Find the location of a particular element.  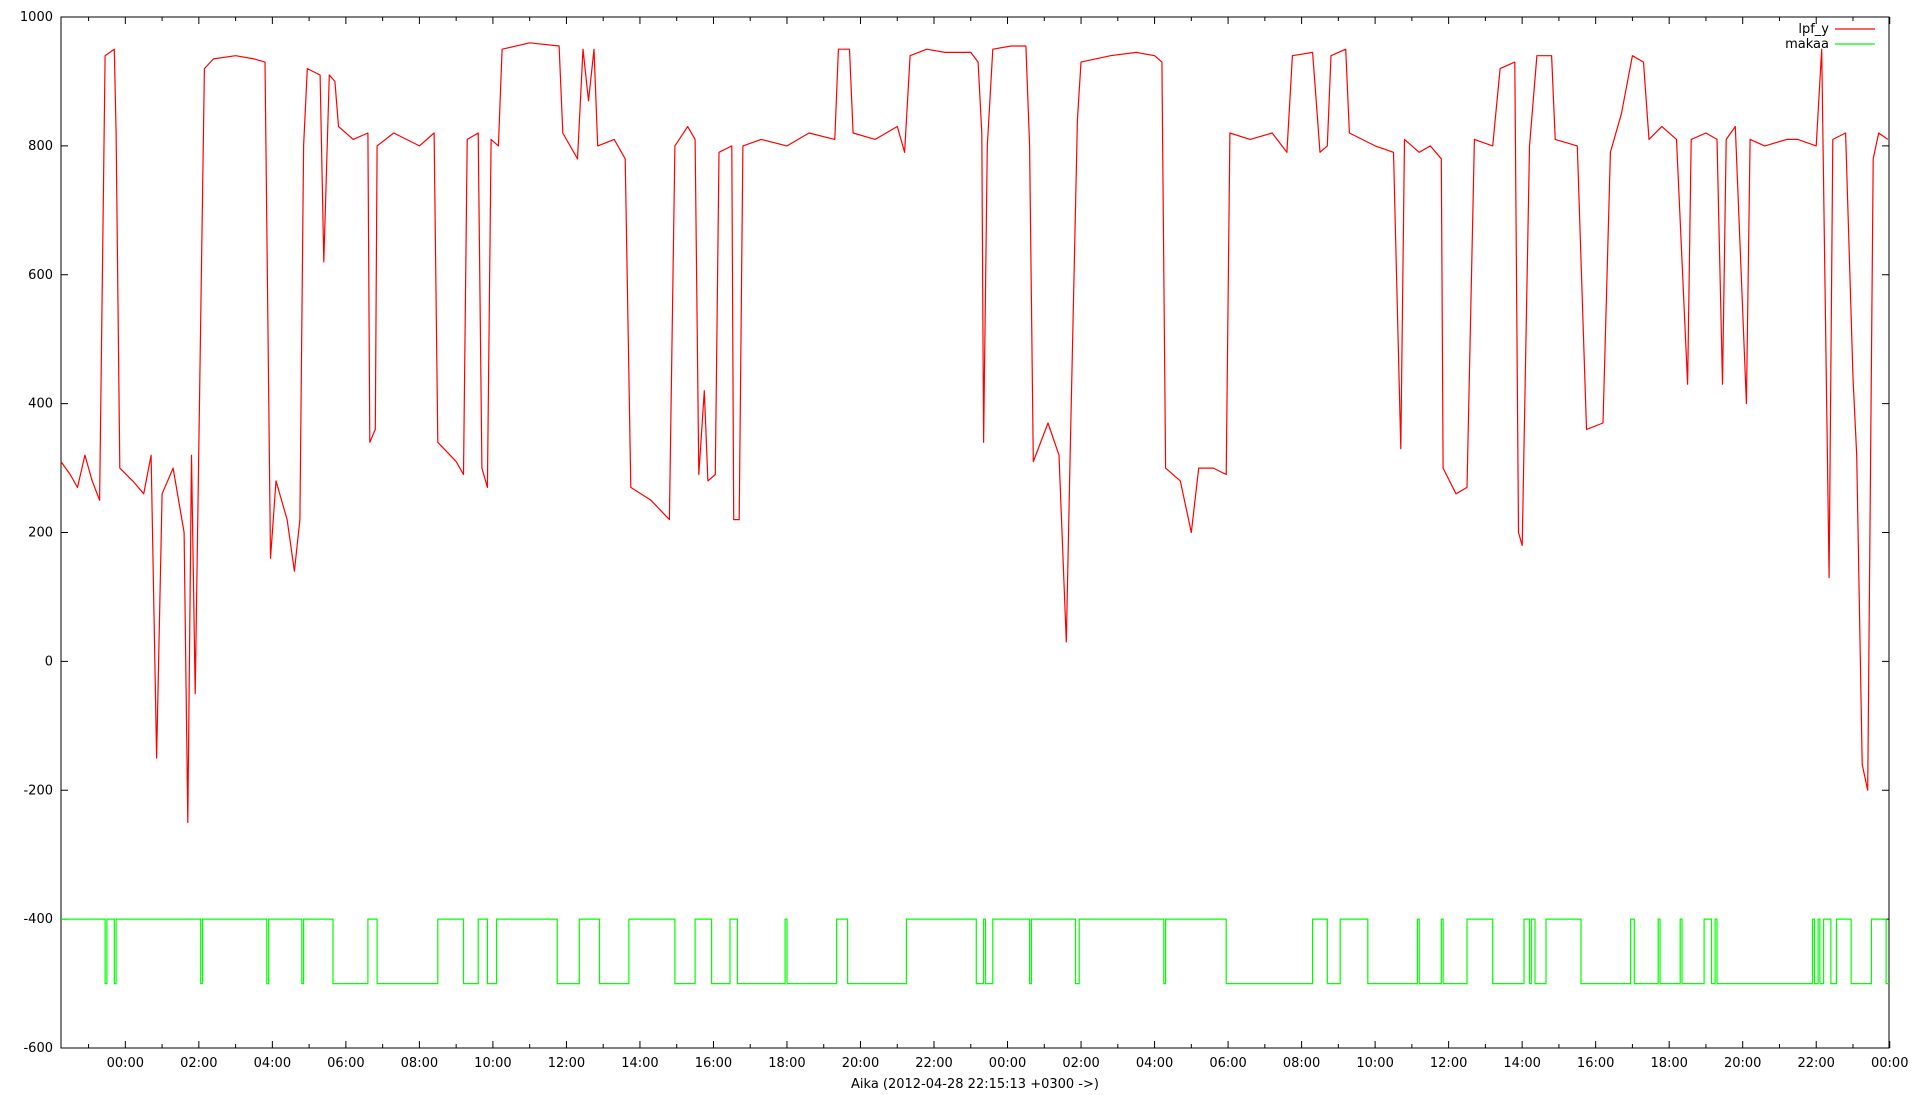

y-tick-label: -600 is located at coordinates (38, 1048).